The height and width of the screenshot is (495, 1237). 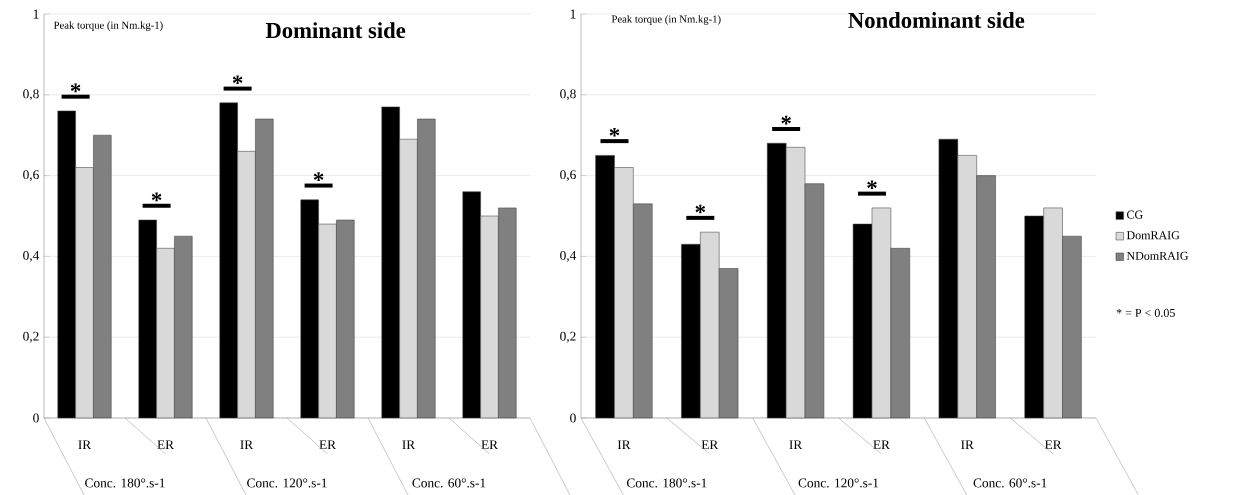 I want to click on legend-label: CG, so click(x=1135, y=214).